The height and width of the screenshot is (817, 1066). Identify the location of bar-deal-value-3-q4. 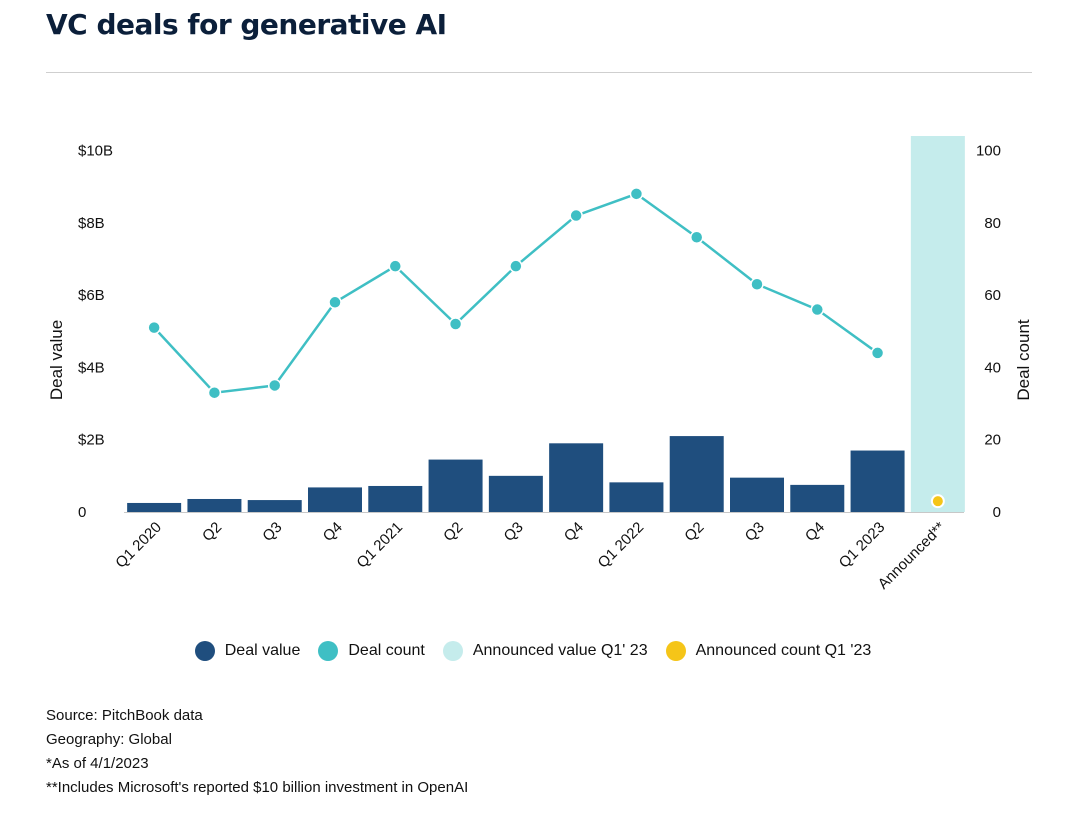
(335, 499).